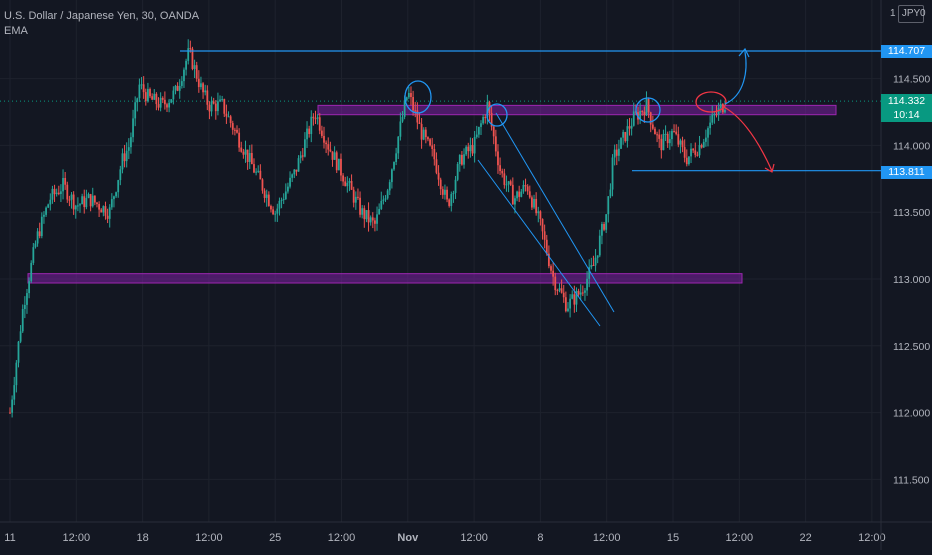  I want to click on purple-zone, so click(577, 110).